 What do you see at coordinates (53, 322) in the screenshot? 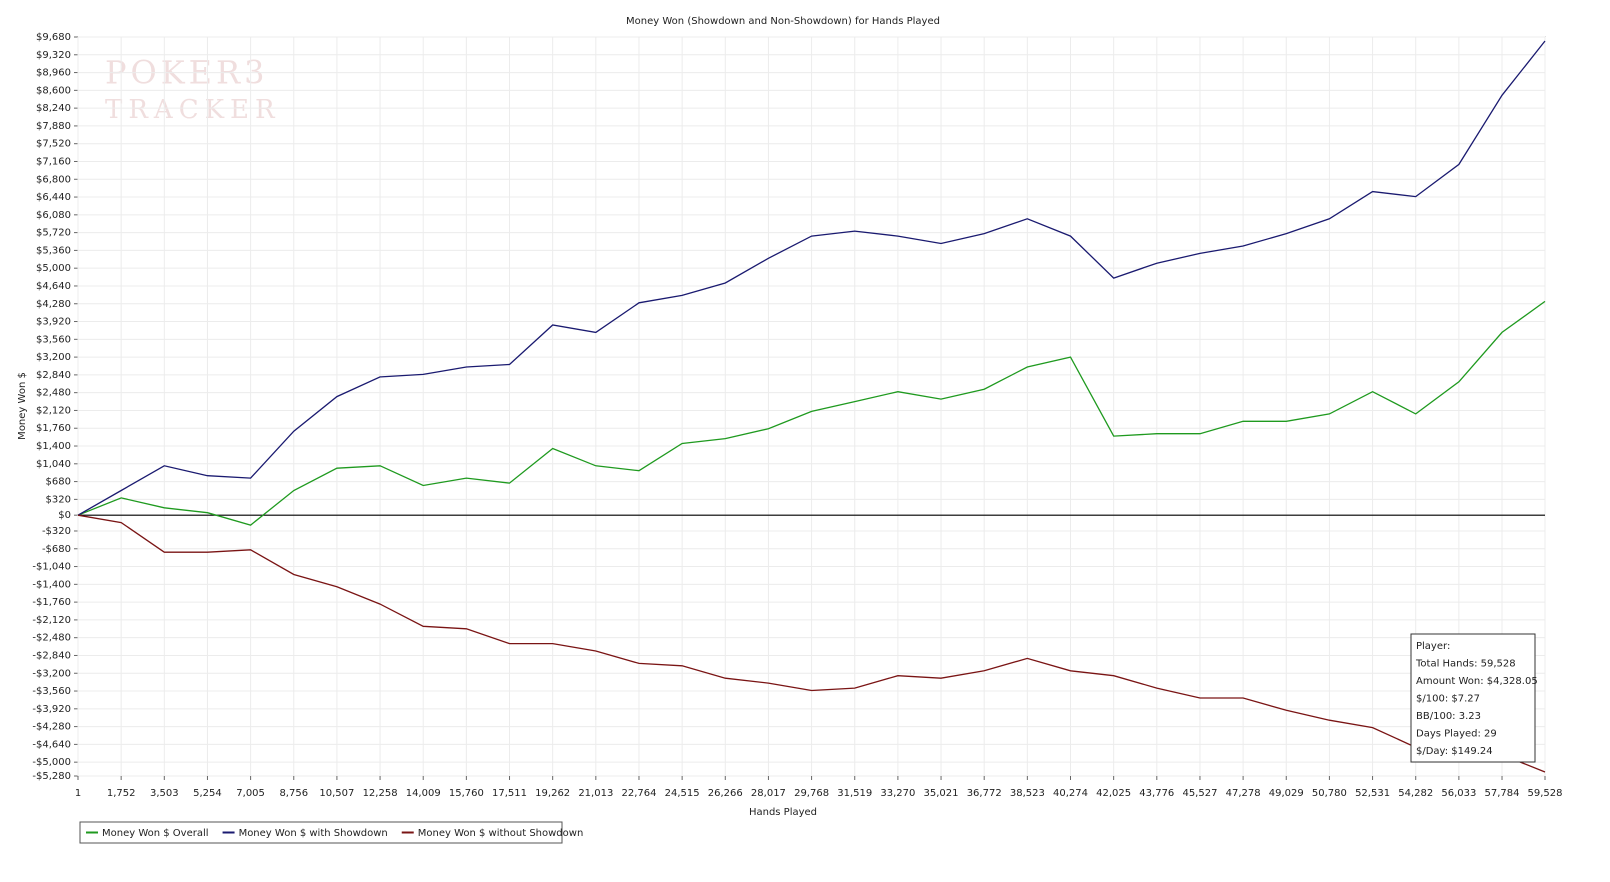
I see `y-tick-label: $3,920` at bounding box center [53, 322].